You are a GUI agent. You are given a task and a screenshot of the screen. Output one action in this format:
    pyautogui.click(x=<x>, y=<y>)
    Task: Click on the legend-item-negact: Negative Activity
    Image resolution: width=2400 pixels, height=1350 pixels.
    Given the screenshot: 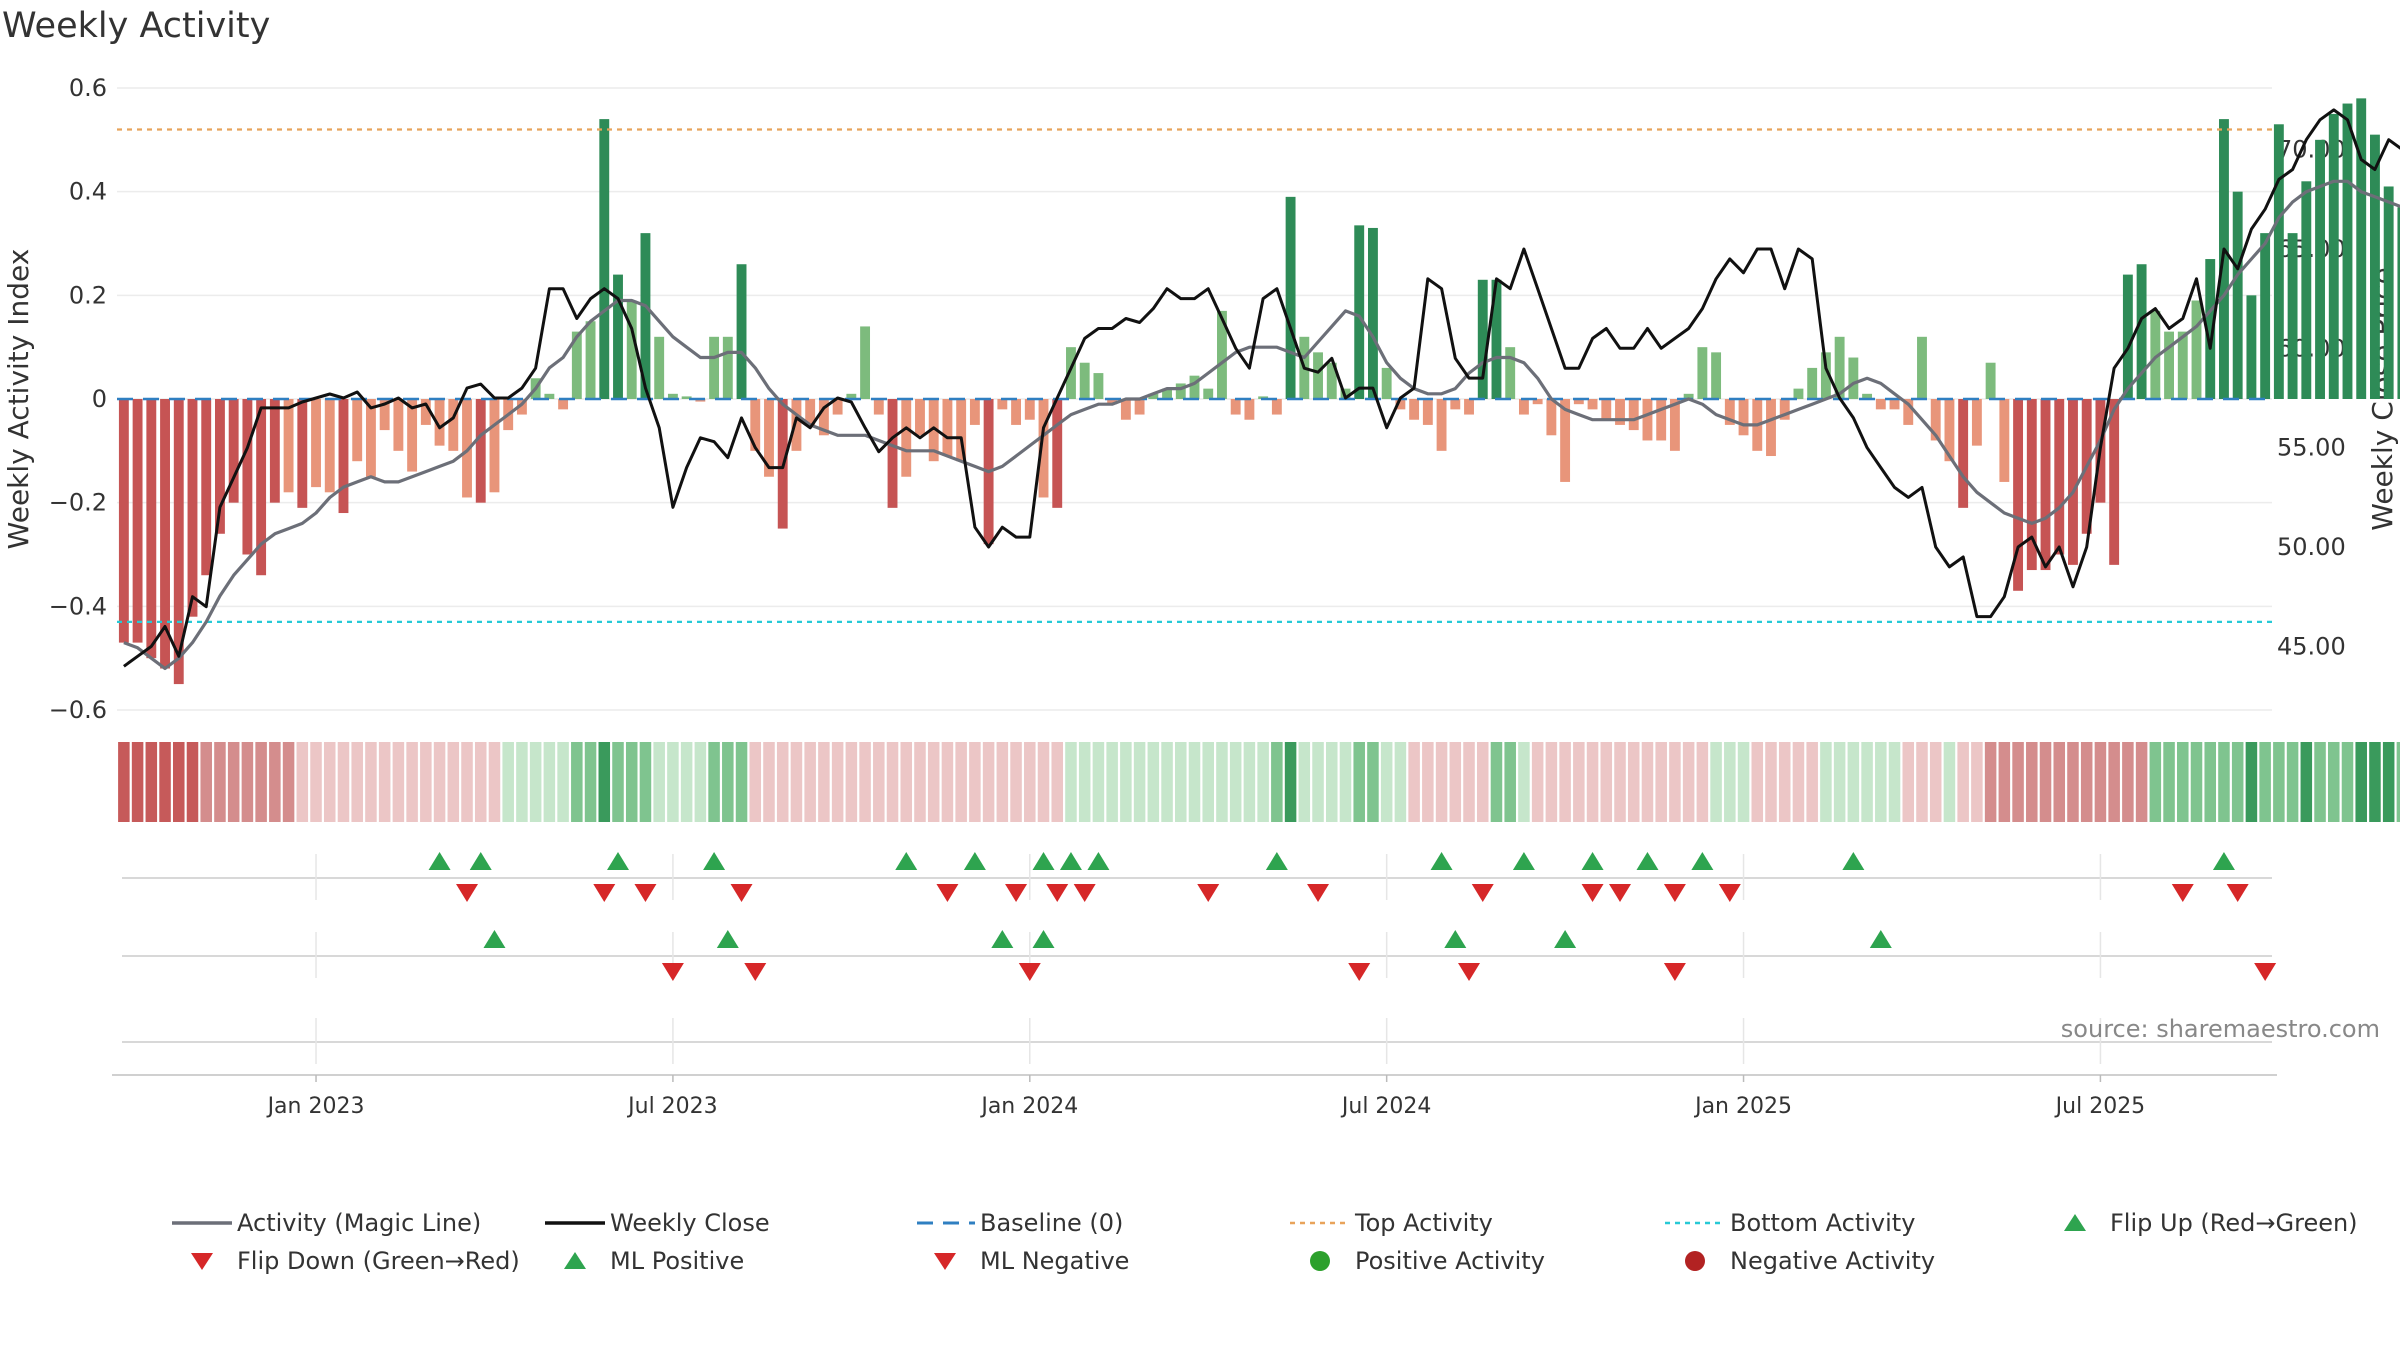 What is the action you would take?
    pyautogui.click(x=1797, y=1261)
    